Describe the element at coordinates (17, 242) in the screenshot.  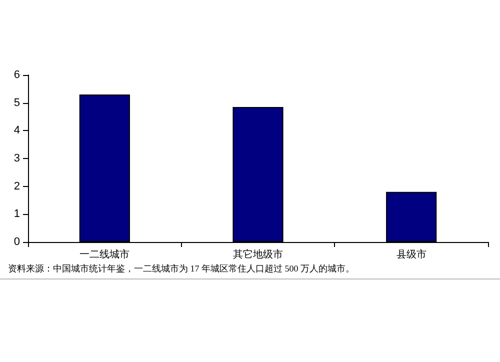
I see `y-tick-label: 0` at that location.